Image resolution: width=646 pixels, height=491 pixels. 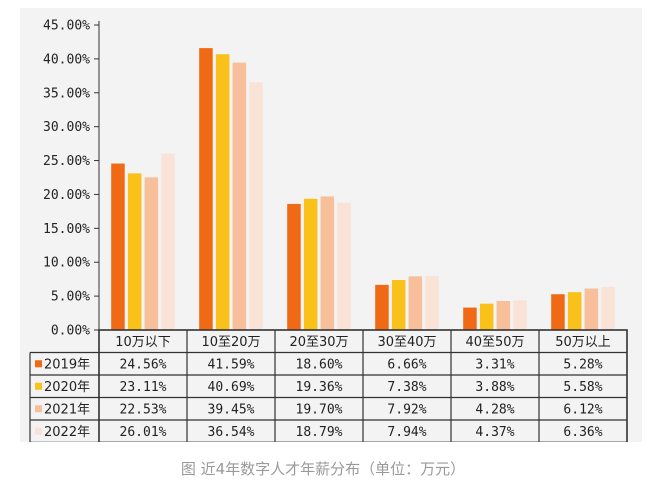 What do you see at coordinates (231, 387) in the screenshot?
I see `data-label: 40.69%` at bounding box center [231, 387].